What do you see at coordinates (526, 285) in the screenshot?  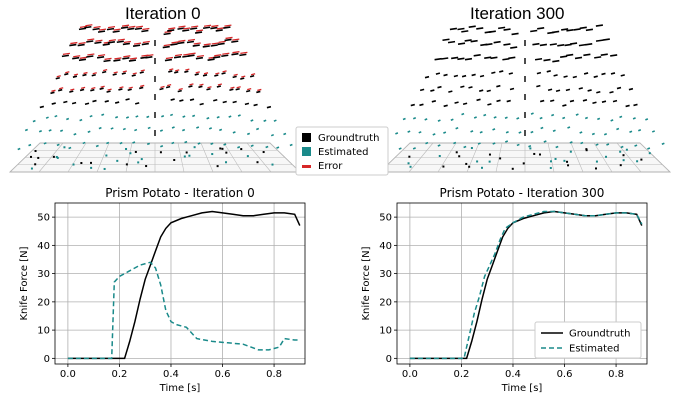 I see `series-line-estimated` at bounding box center [526, 285].